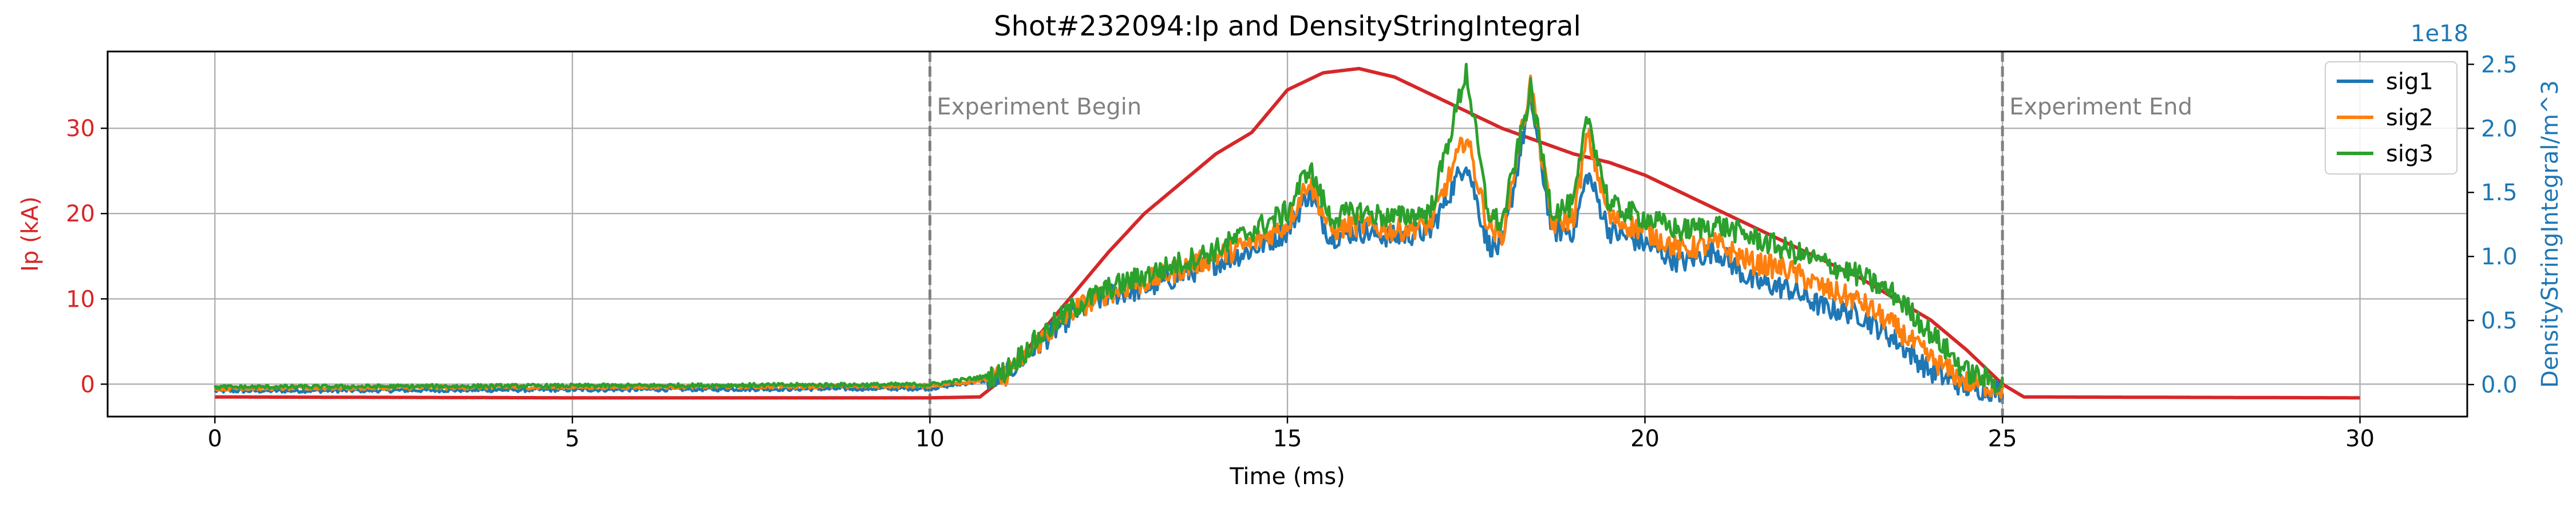  I want to click on x-tick-label: 5, so click(572, 439).